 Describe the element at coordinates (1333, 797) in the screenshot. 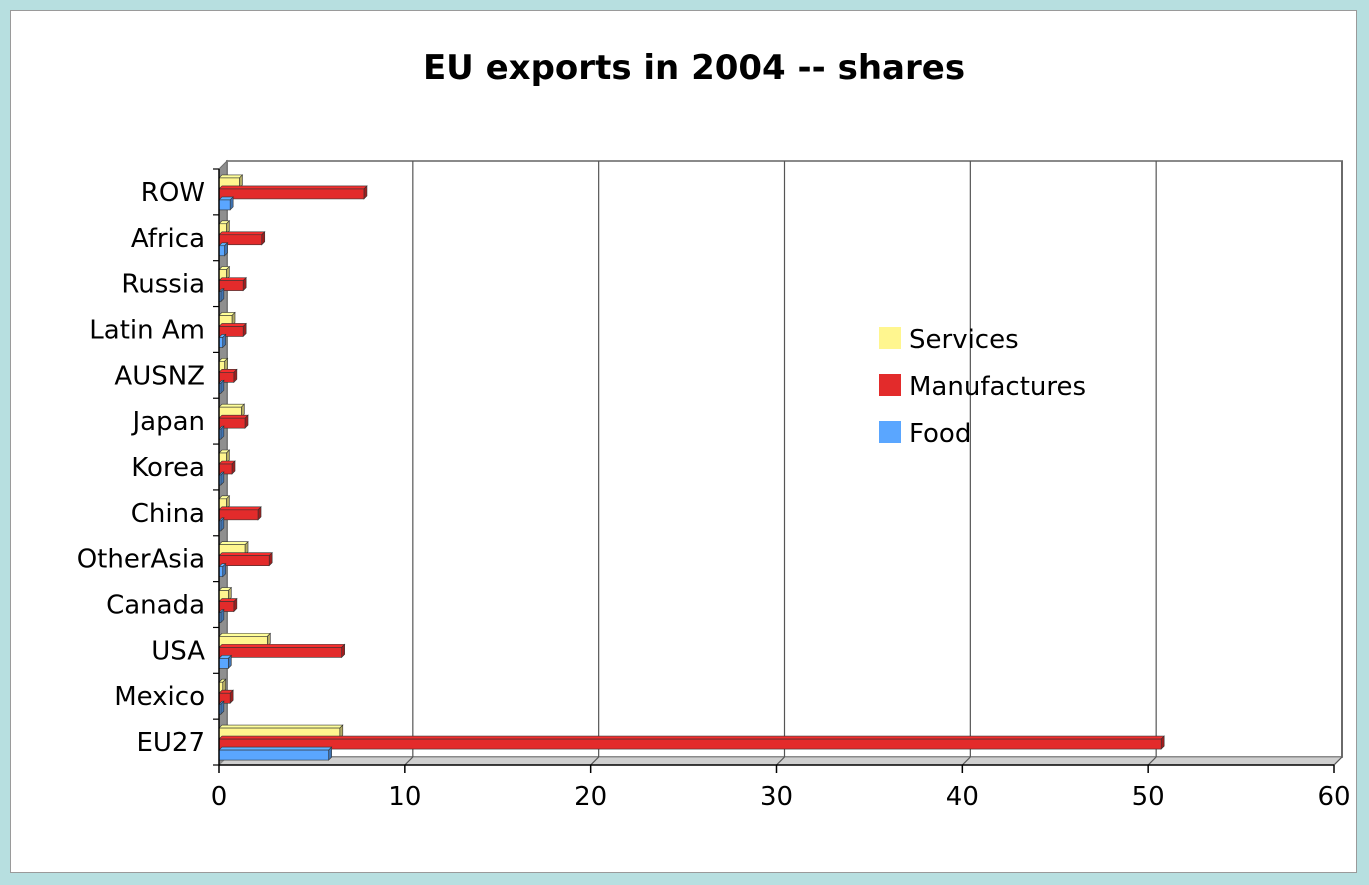

I see `x-tick-label: 60` at that location.